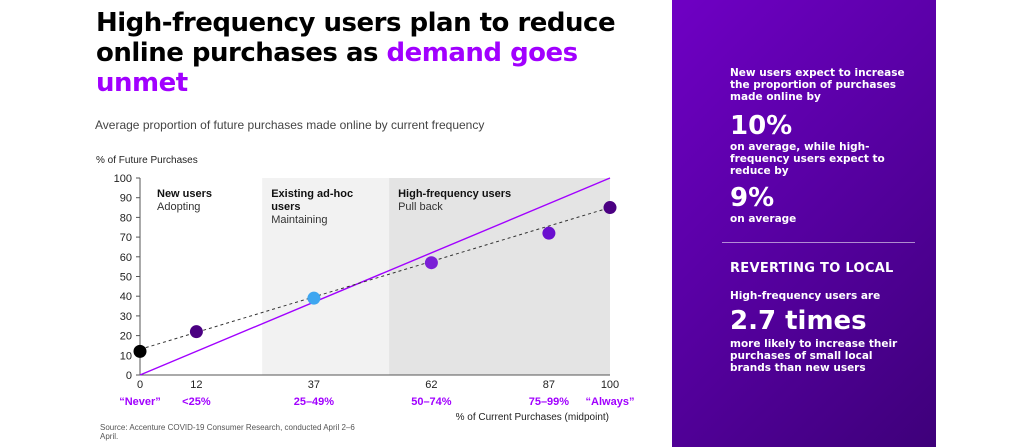  I want to click on panel-lead: High-frequency users are, so click(805, 296).